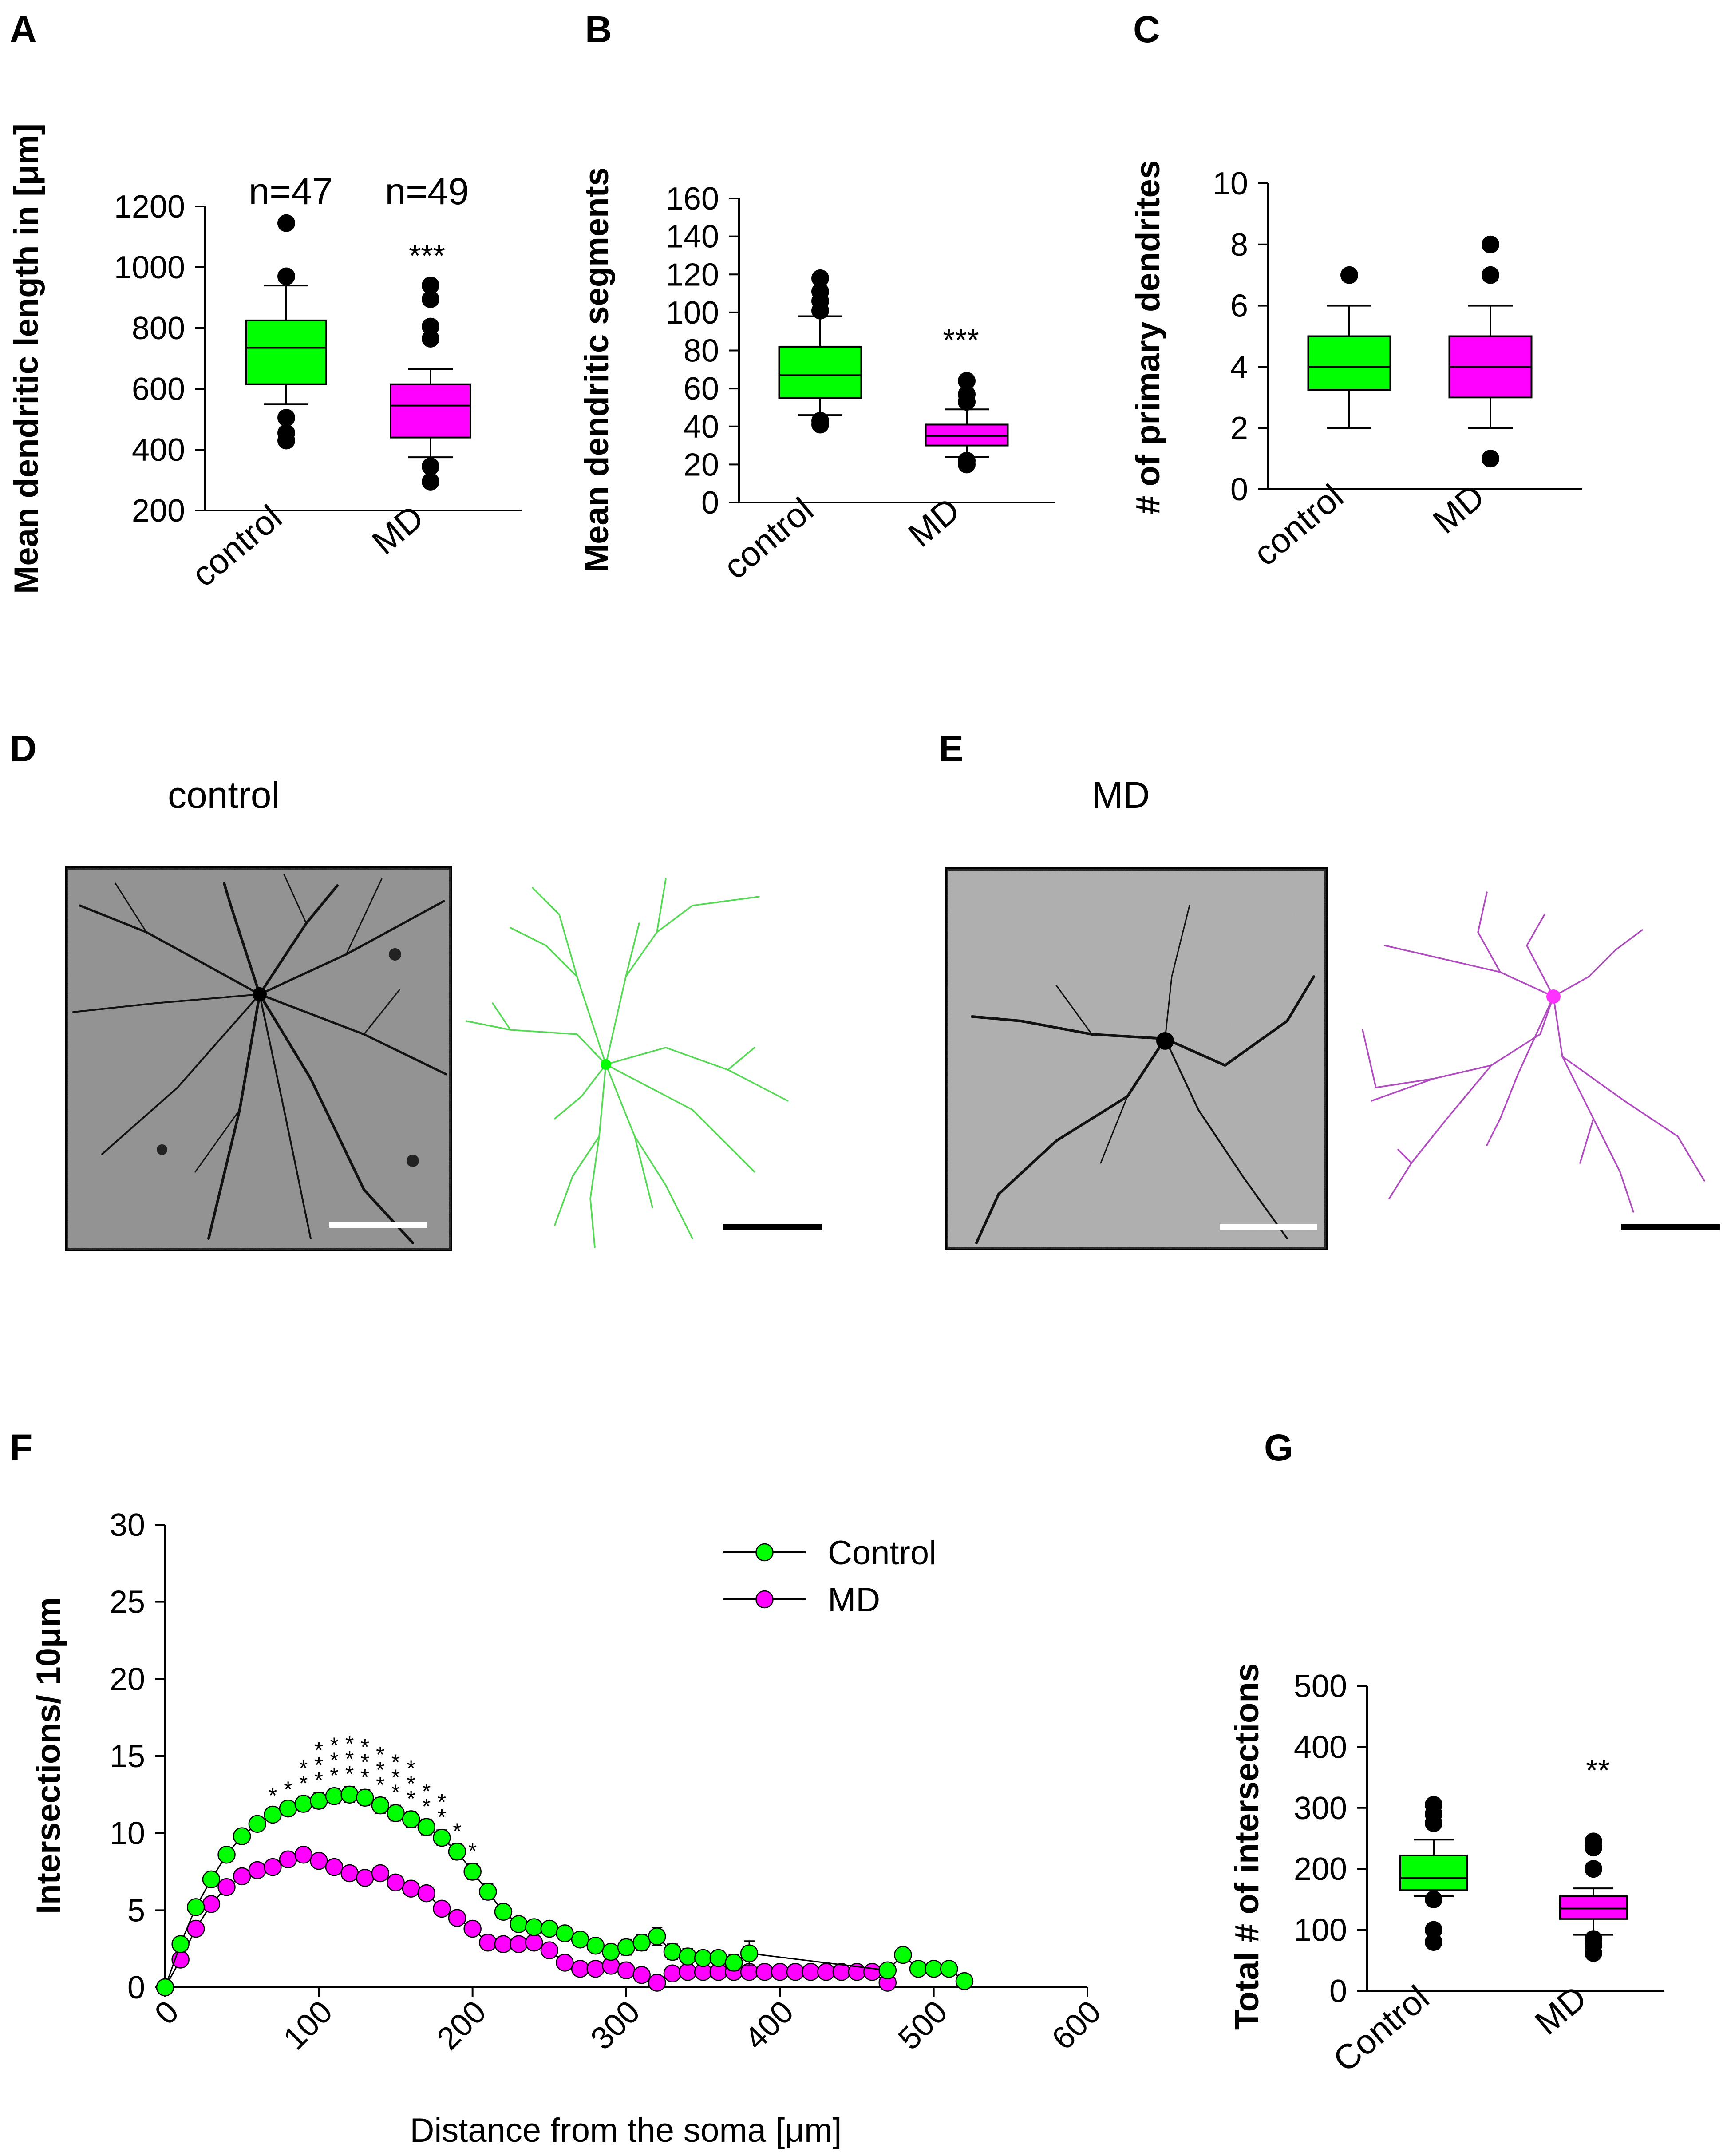 The height and width of the screenshot is (2156, 1727). I want to click on y-tick-label: 8, so click(1239, 245).